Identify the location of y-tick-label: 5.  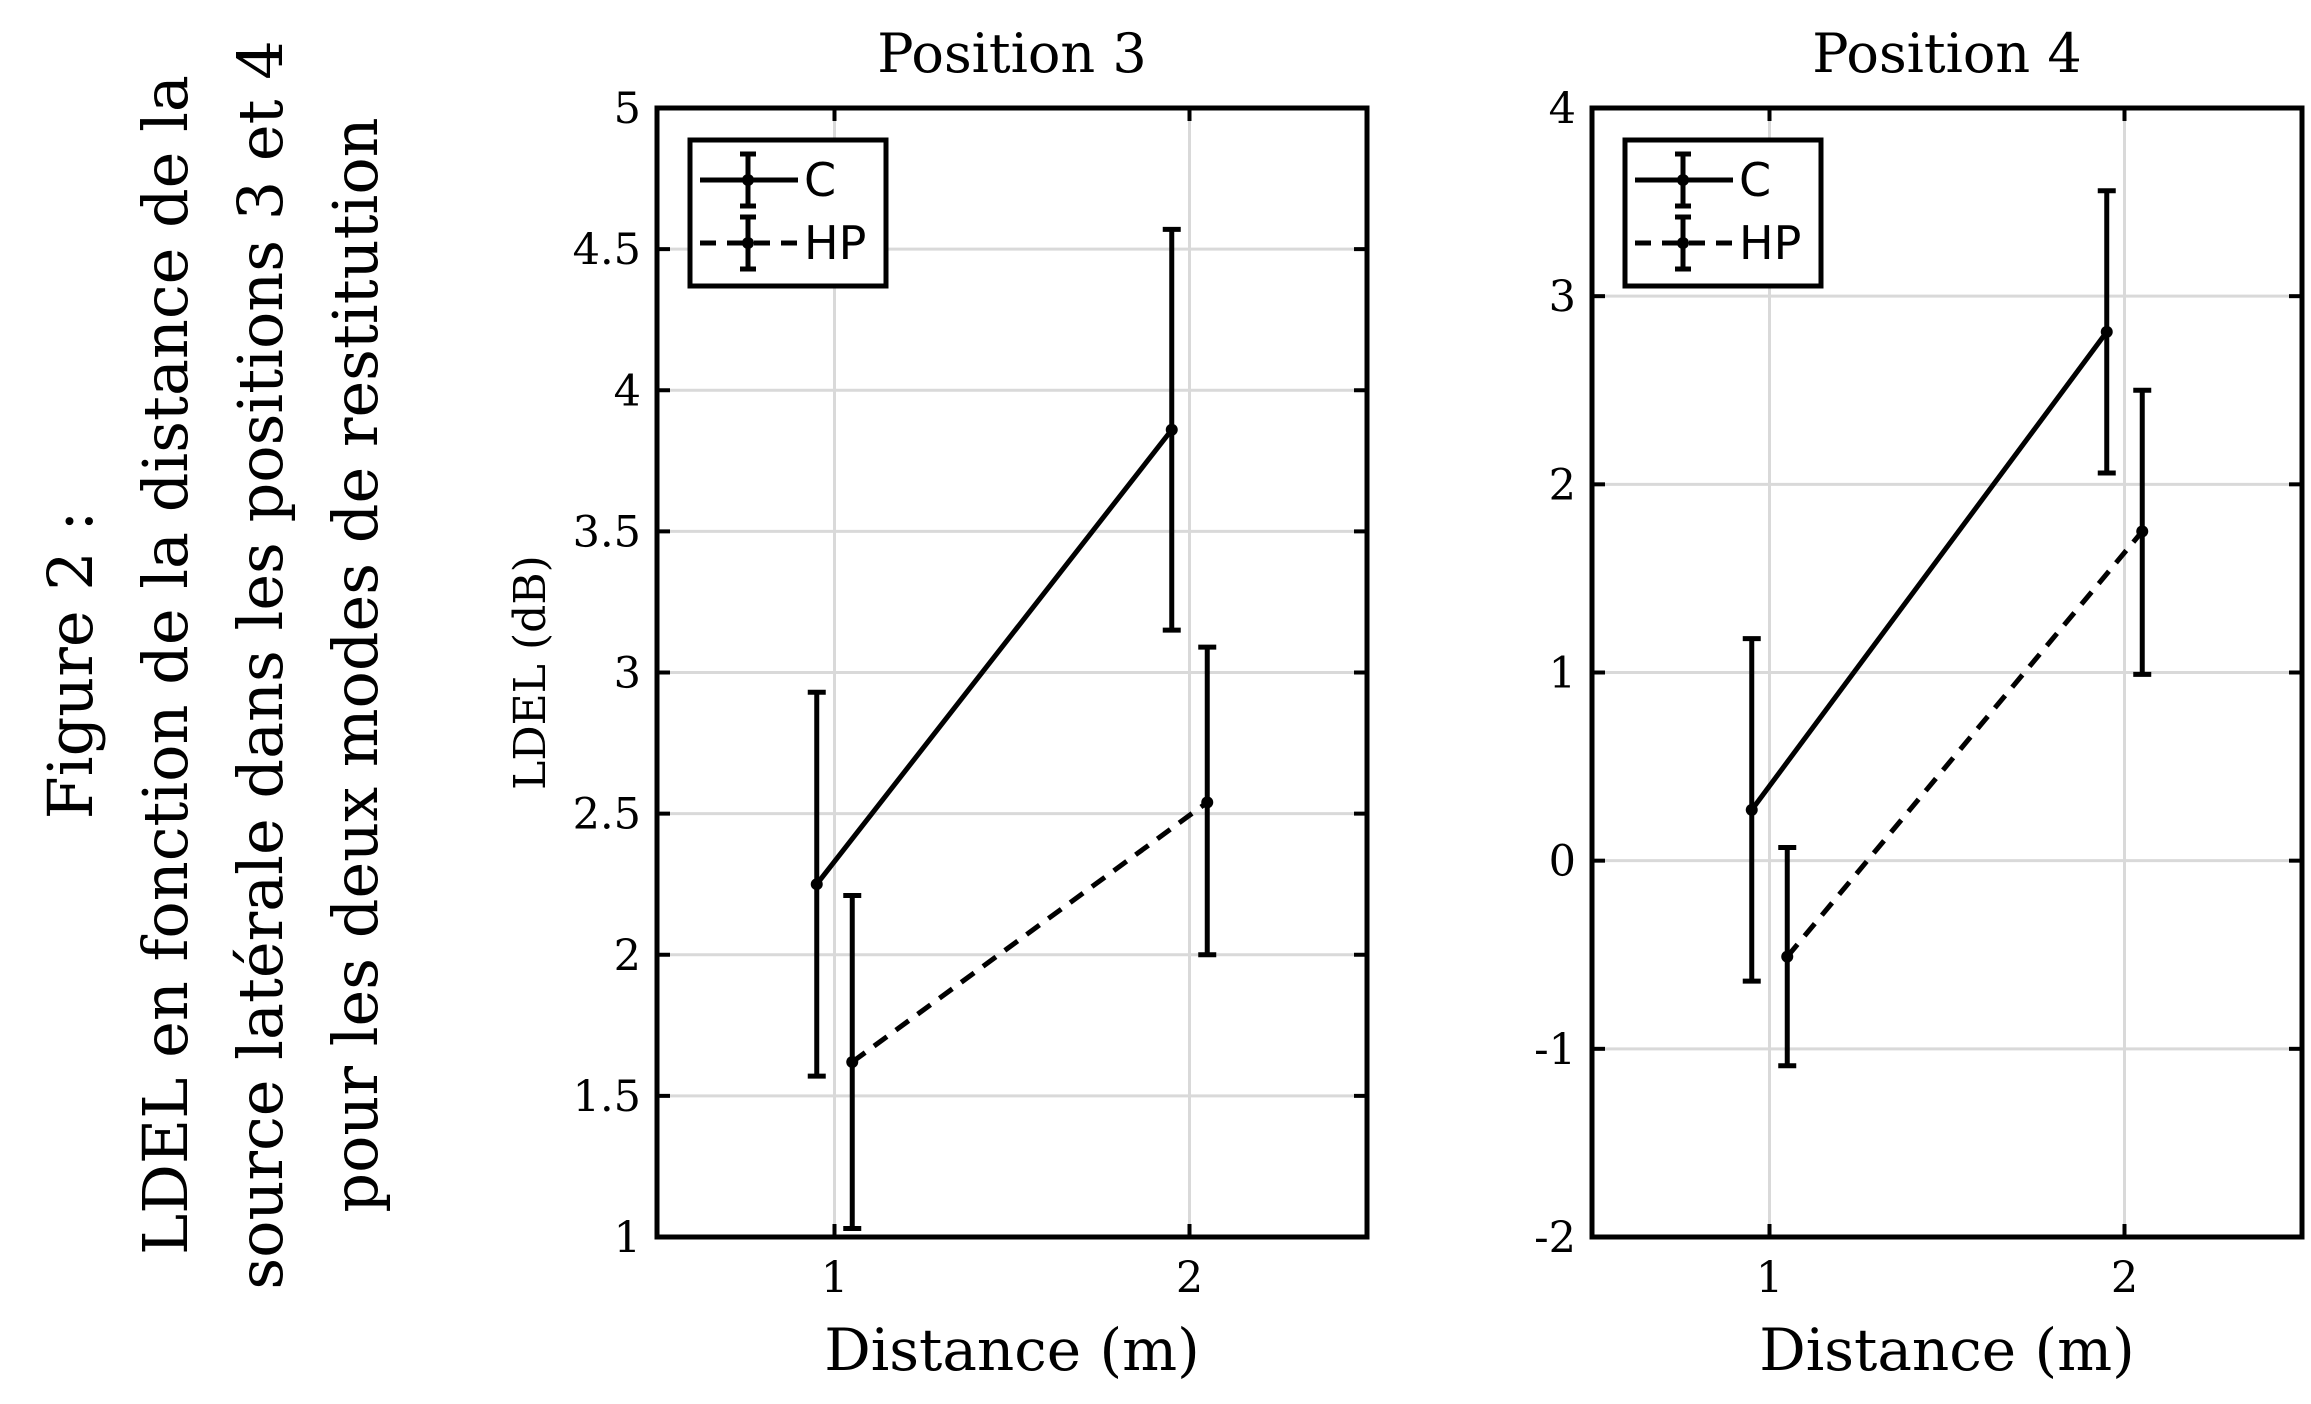
(627, 109).